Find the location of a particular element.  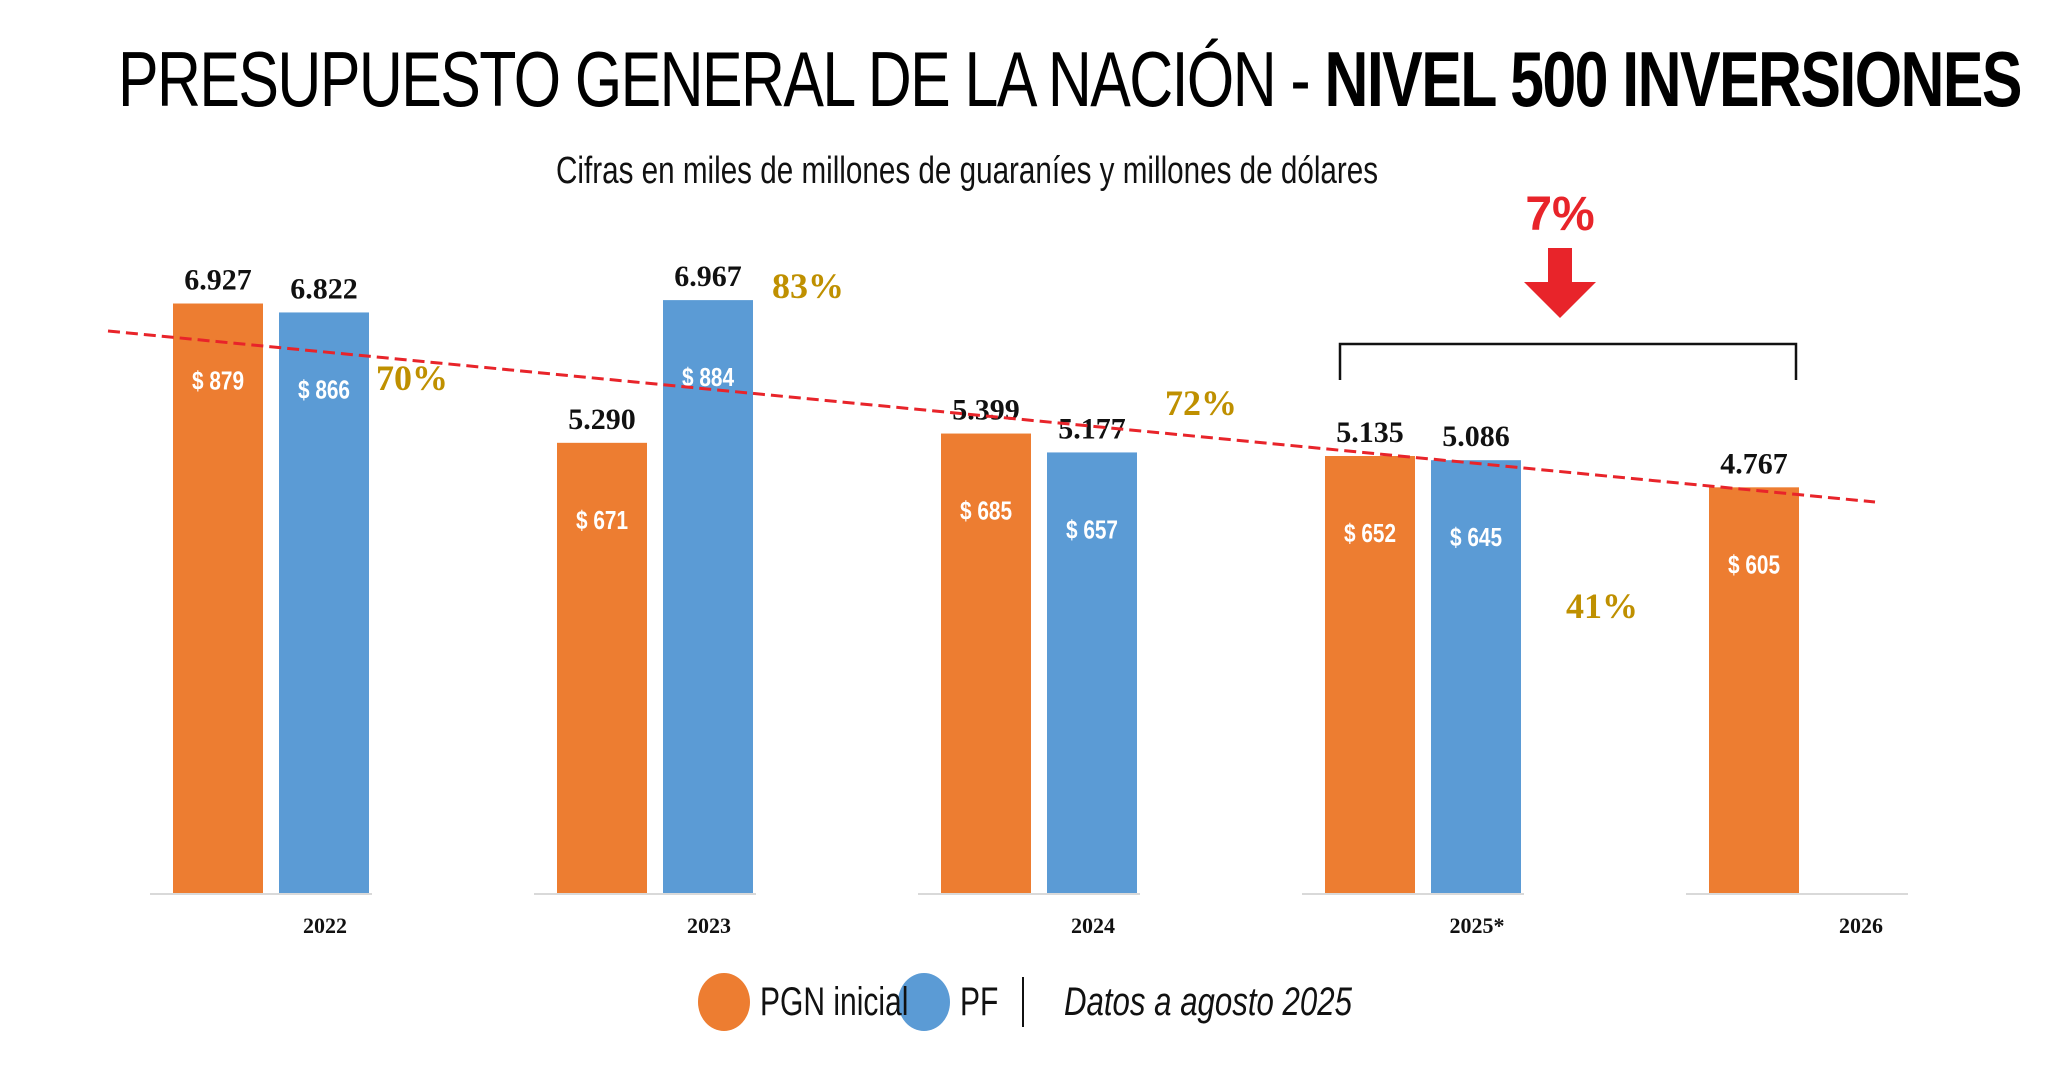

bar-usd-label: $ 605 is located at coordinates (1754, 564).